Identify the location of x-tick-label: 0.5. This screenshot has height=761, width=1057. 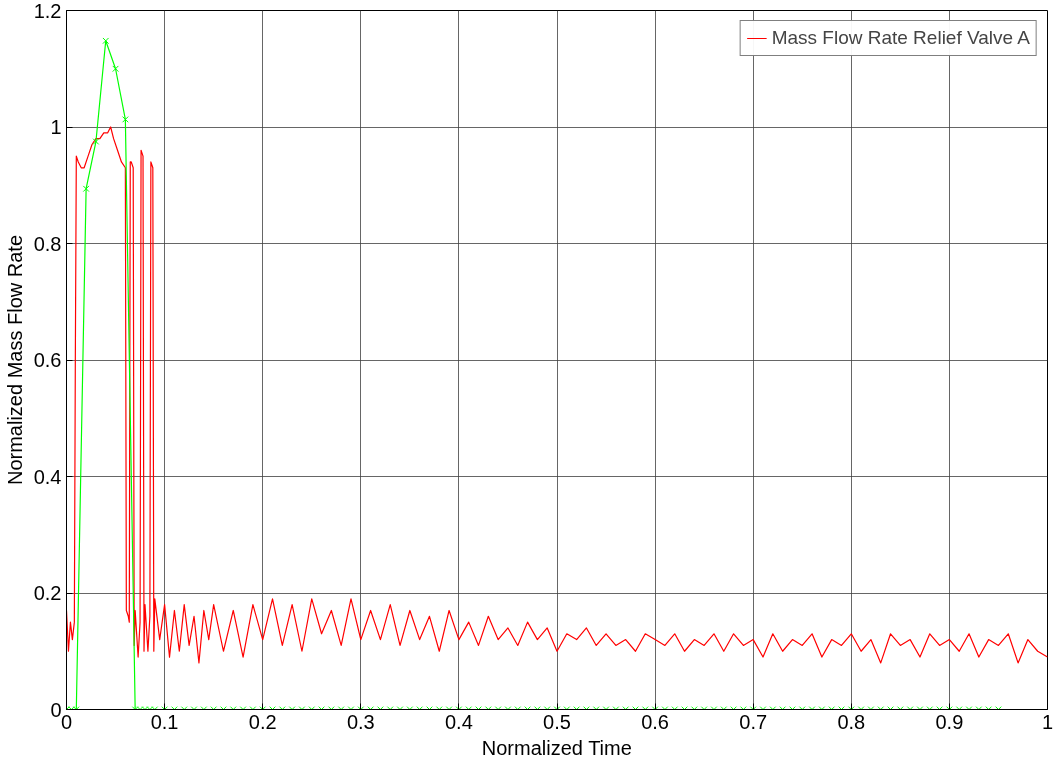
(557, 721).